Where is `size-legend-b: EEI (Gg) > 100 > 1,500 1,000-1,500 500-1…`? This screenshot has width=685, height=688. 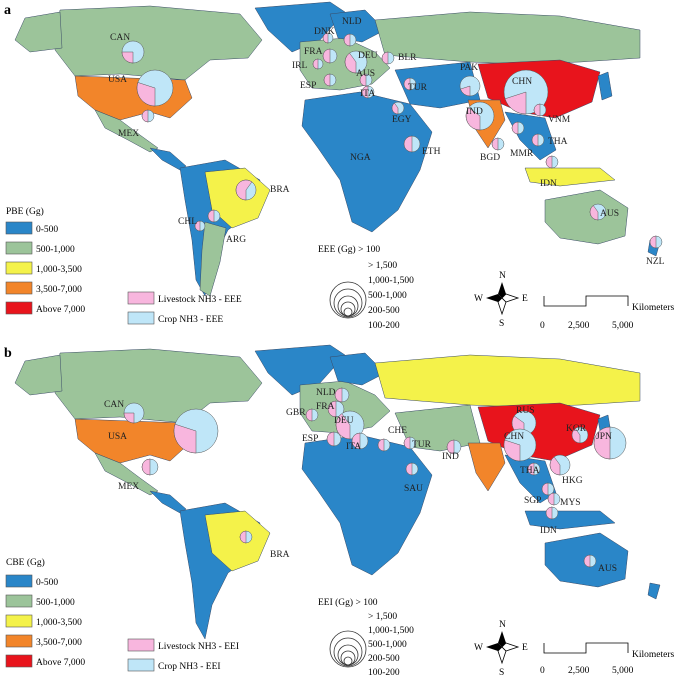 size-legend-b: EEI (Gg) > 100 > 1,500 1,000-1,500 500-1… is located at coordinates (366, 637).